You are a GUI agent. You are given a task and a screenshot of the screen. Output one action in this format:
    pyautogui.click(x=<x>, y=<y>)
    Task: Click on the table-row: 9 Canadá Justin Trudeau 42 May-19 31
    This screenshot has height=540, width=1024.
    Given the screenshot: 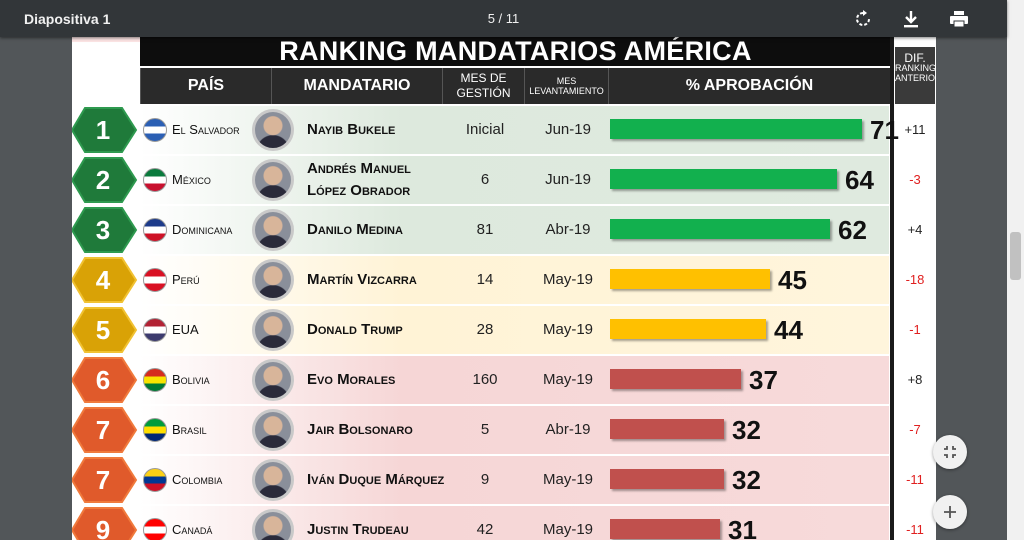 What is the action you would take?
    pyautogui.click(x=480, y=523)
    